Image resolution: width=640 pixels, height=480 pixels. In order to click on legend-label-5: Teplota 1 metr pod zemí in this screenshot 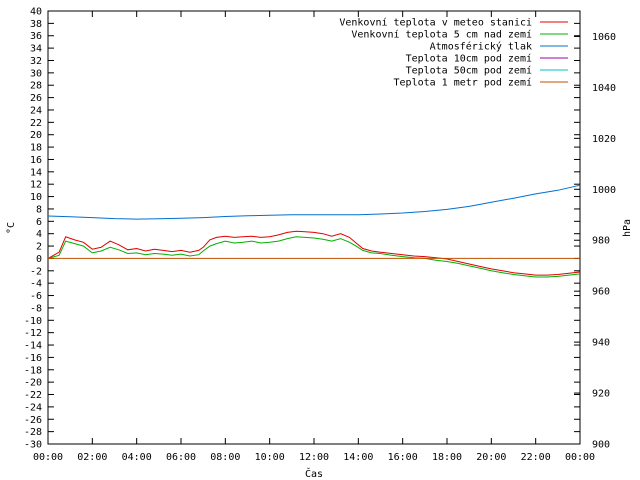, I will do `click(463, 83)`.